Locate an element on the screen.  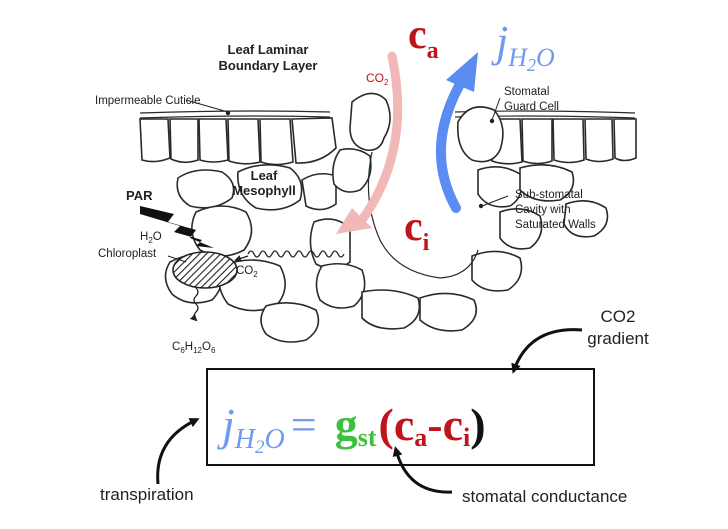
mesophyll-label-2: Mesophyll is located at coordinates (264, 190).